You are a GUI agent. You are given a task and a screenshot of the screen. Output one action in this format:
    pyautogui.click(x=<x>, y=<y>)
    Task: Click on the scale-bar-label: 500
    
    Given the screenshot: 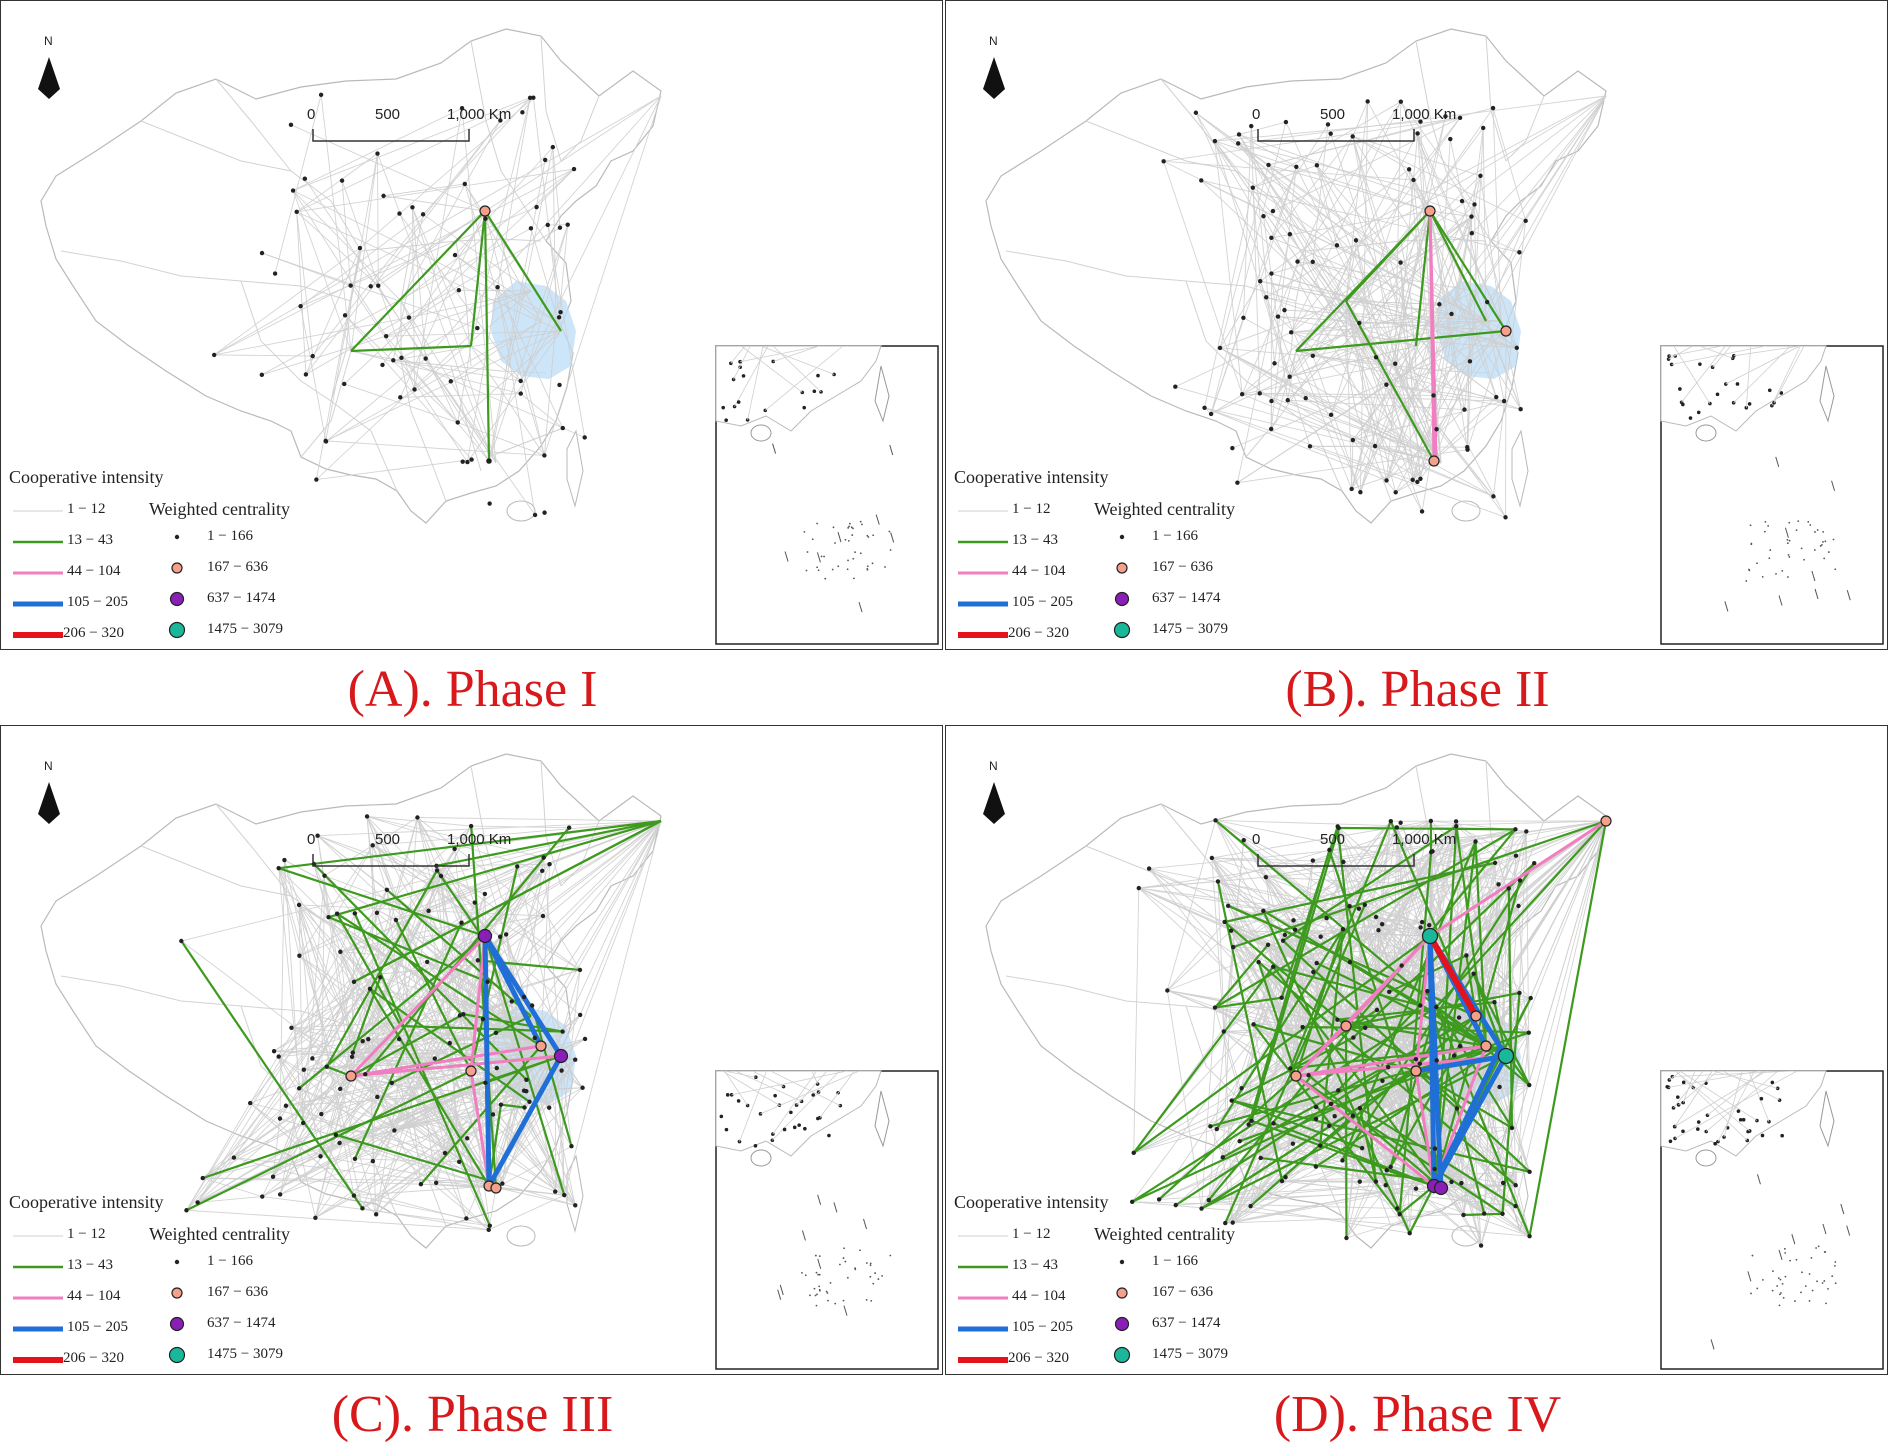 What is the action you would take?
    pyautogui.click(x=1333, y=839)
    